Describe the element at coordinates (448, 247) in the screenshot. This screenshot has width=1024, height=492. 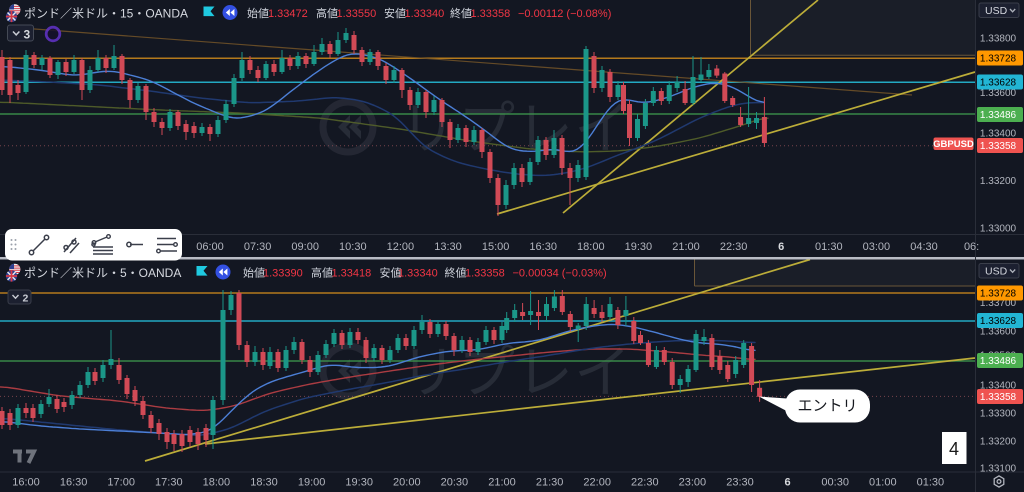
I see `svg-text: 13:30` at that location.